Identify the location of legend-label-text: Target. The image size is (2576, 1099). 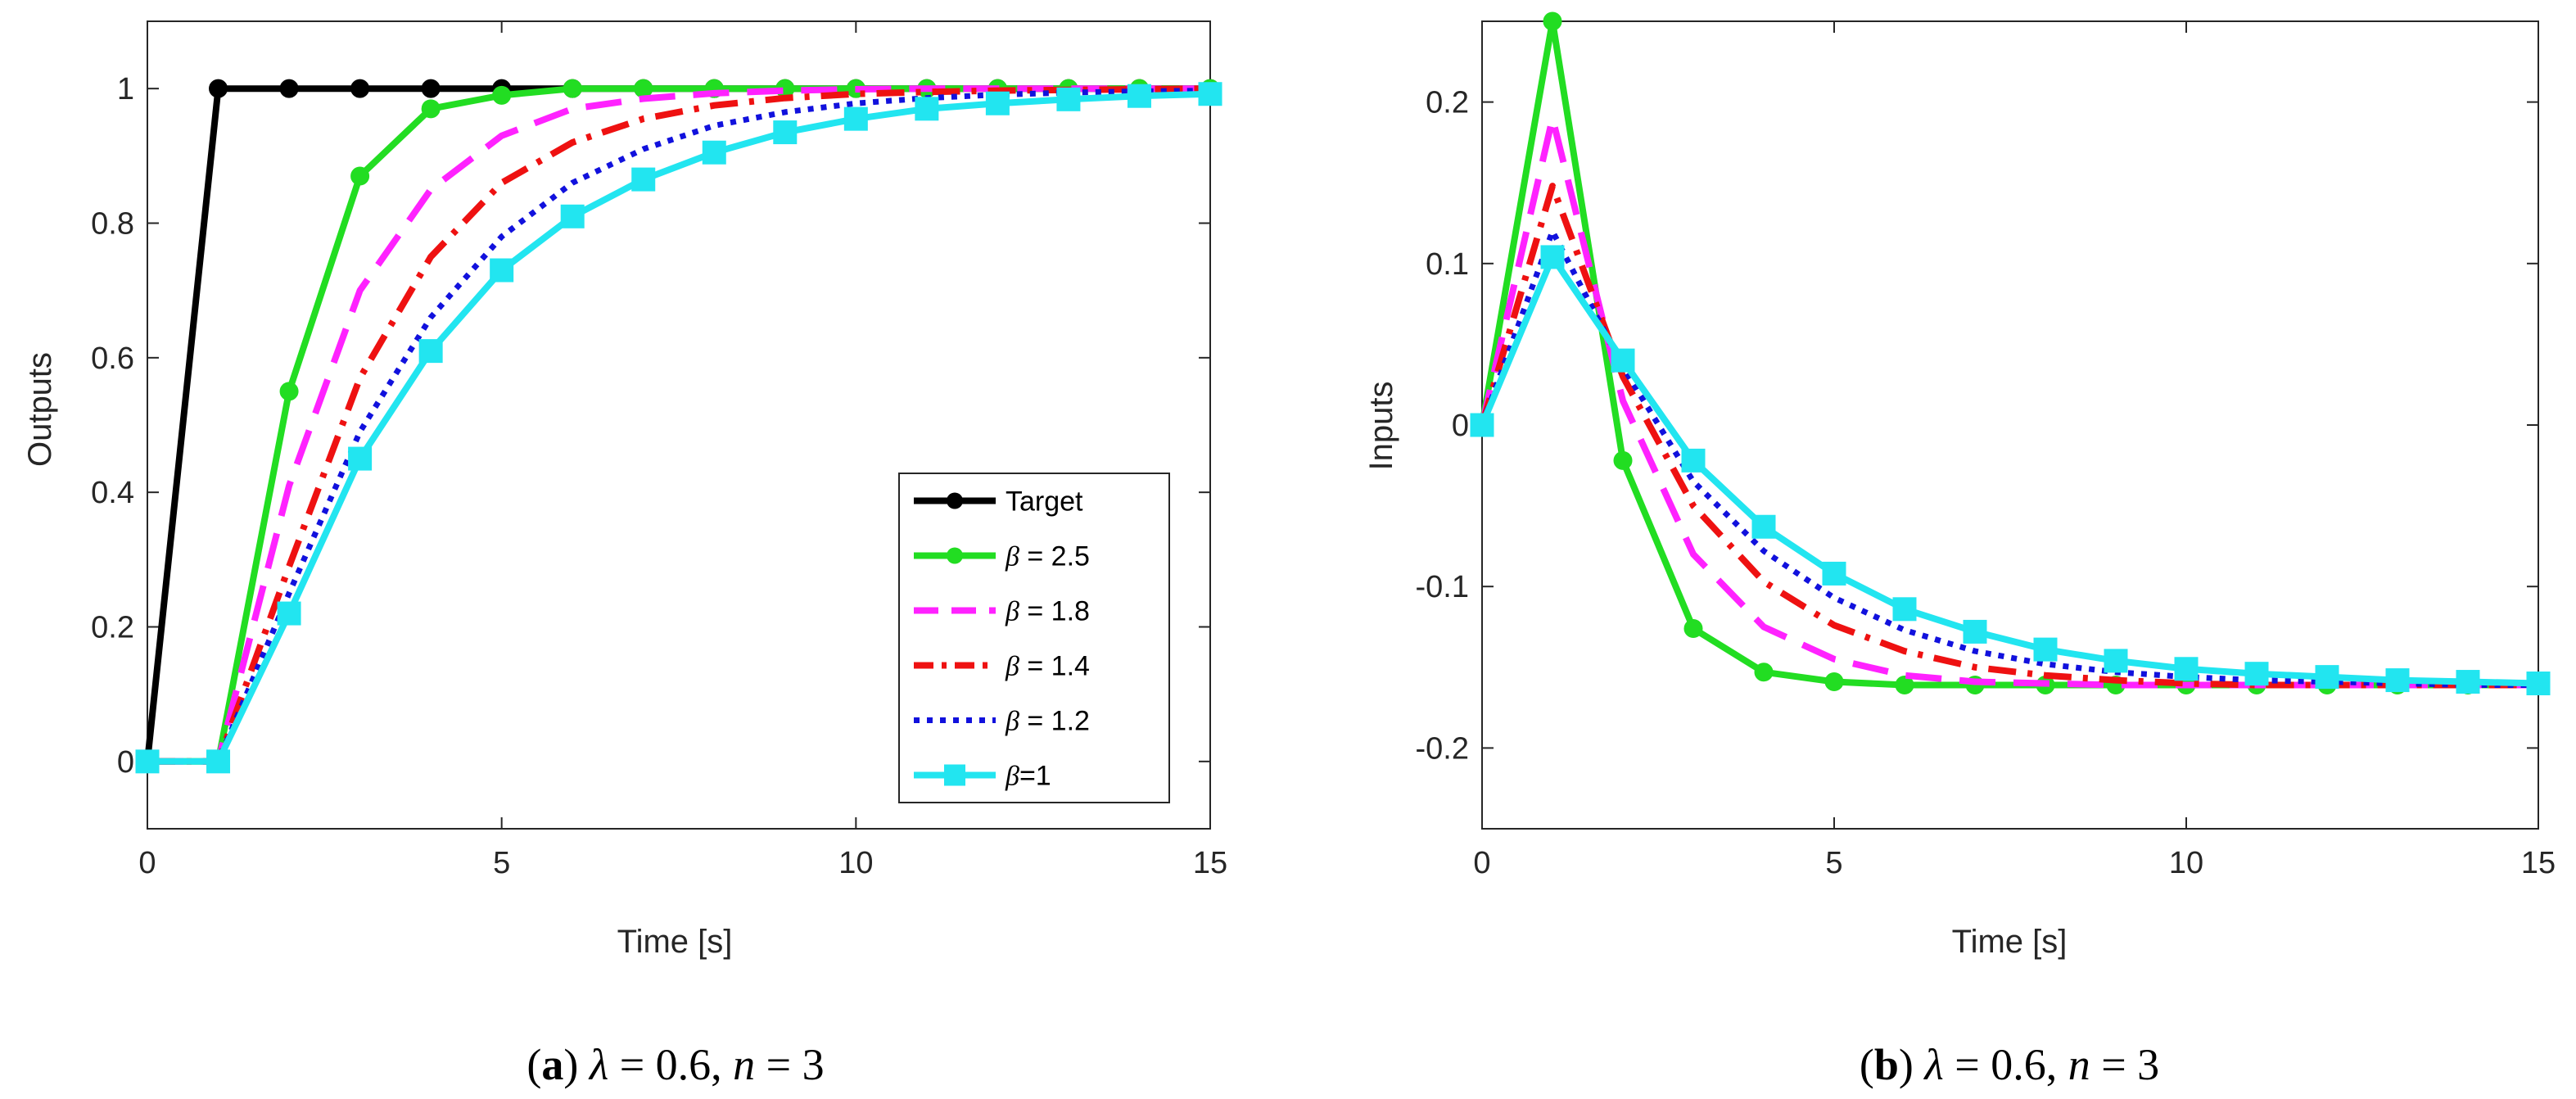
(1044, 502).